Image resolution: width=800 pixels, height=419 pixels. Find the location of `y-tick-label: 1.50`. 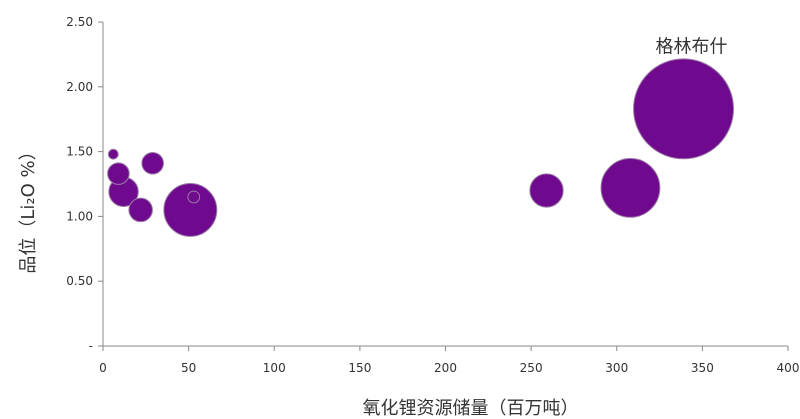

y-tick-label: 1.50 is located at coordinates (79, 152).